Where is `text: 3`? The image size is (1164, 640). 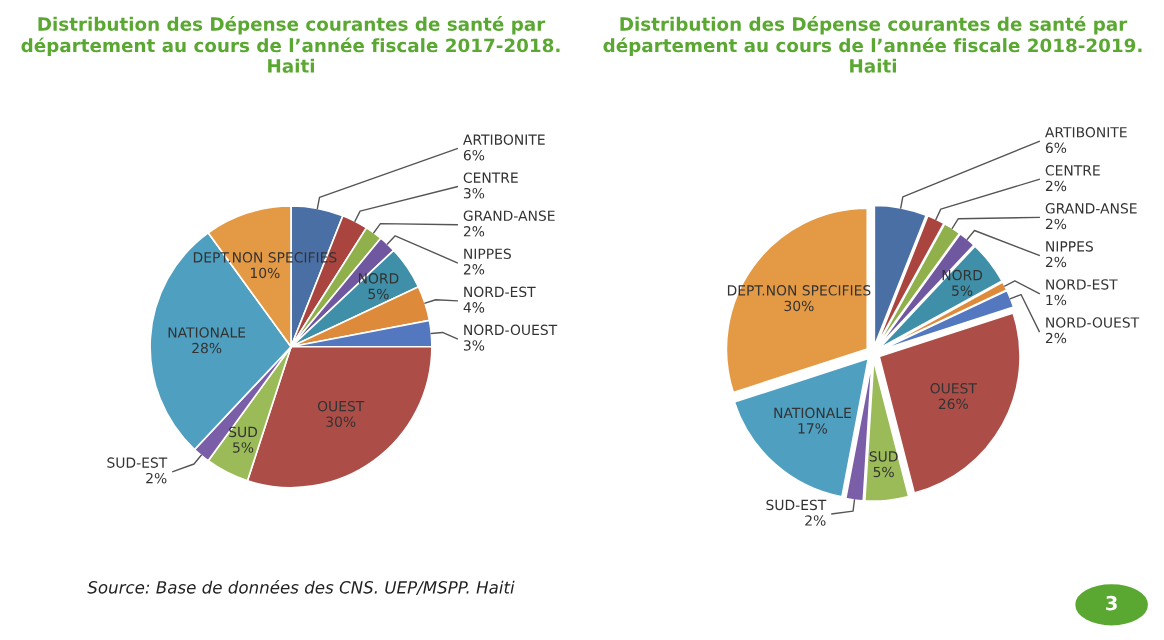
text: 3 is located at coordinates (1111, 603).